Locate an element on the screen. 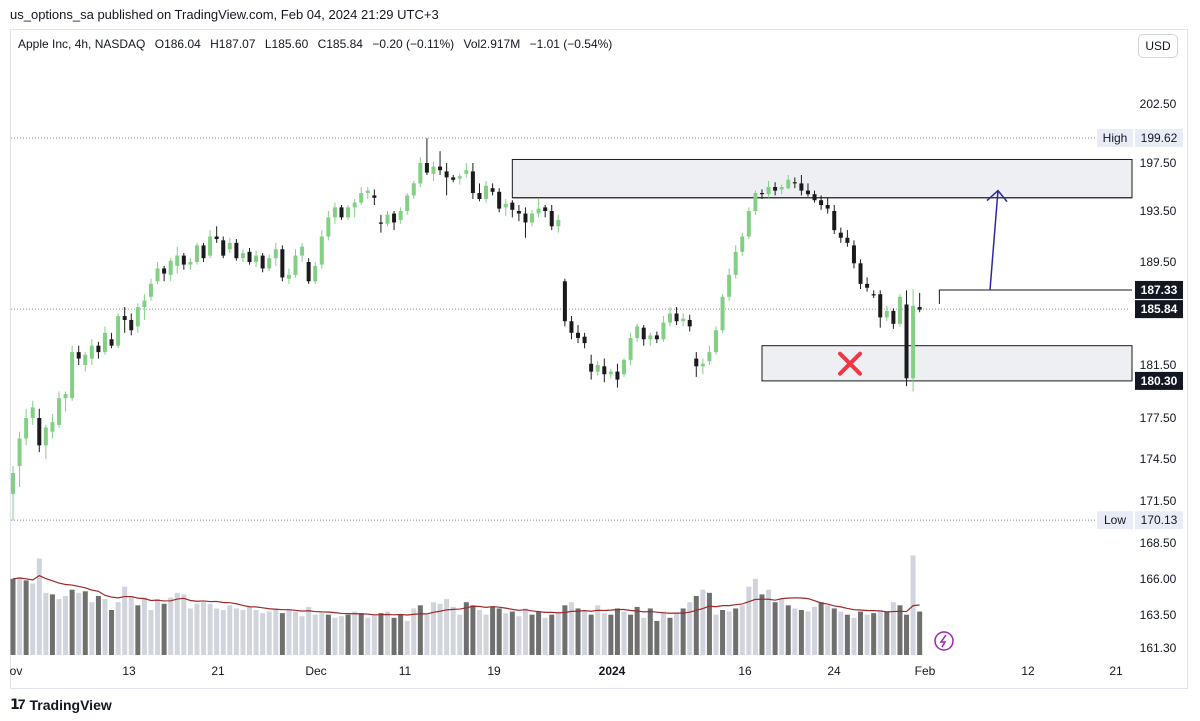  legend-close: C185.84 is located at coordinates (340, 44).